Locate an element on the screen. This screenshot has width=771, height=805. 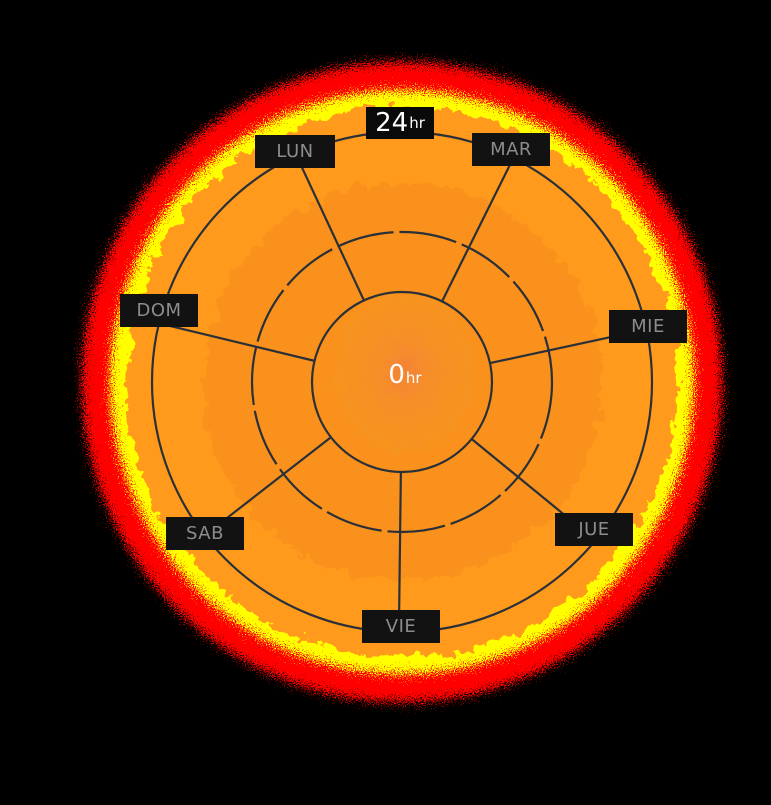
ring-inner is located at coordinates (402, 382).